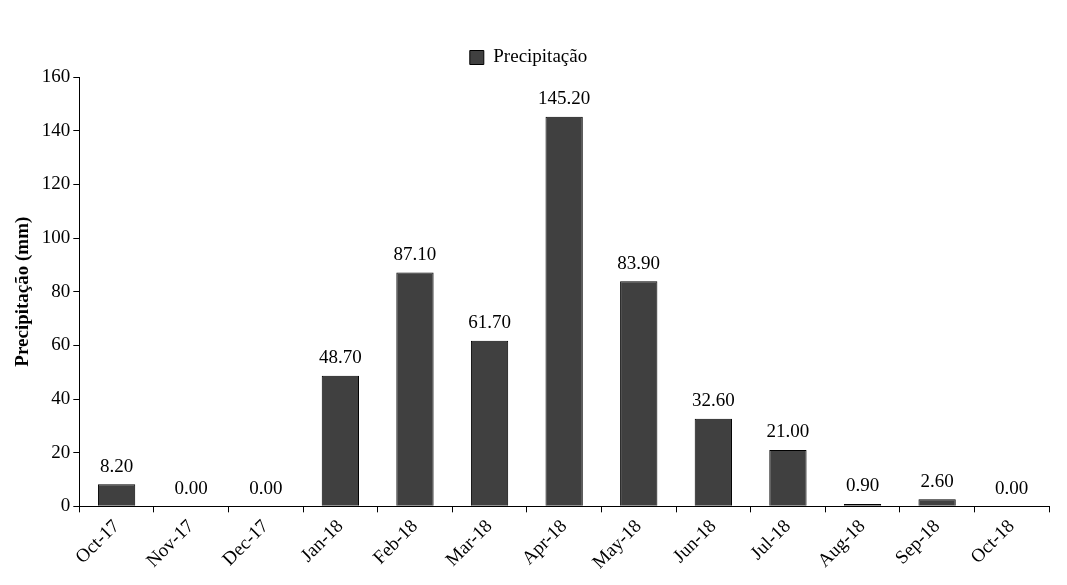 The height and width of the screenshot is (585, 1067). I want to click on data-label: 61.70, so click(489, 322).